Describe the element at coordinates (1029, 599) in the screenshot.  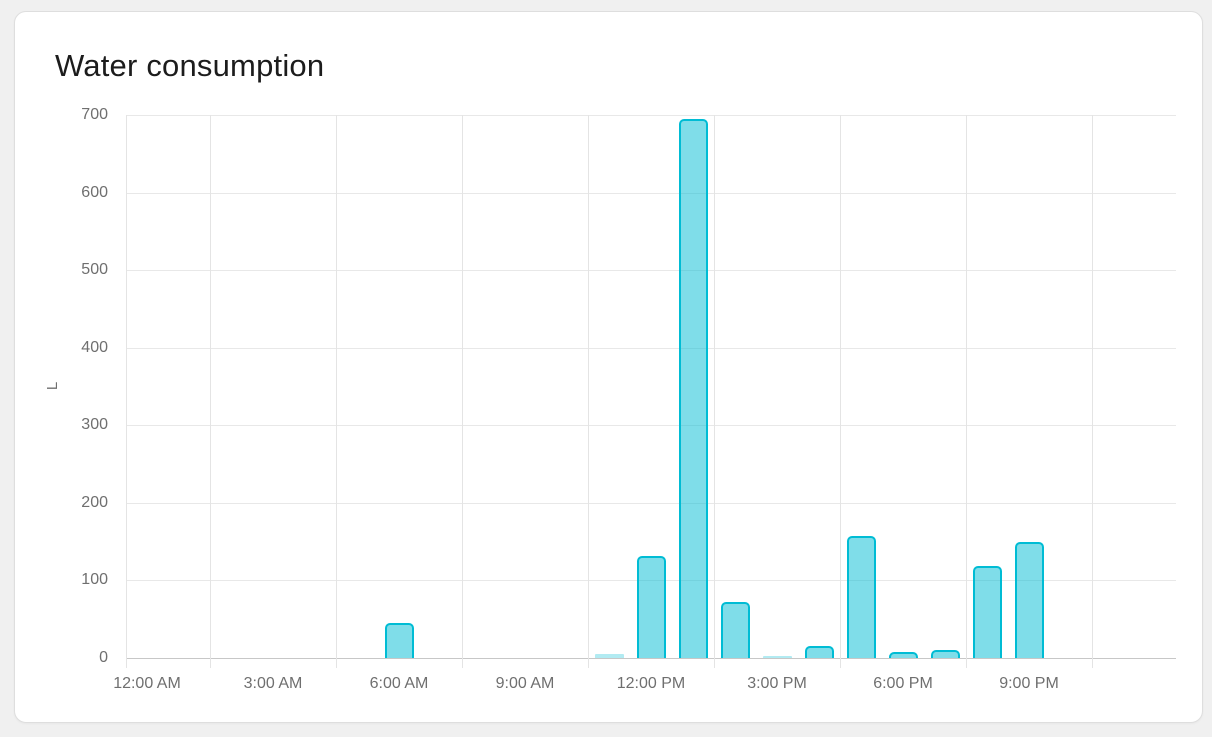
I see `bar-9-pm` at that location.